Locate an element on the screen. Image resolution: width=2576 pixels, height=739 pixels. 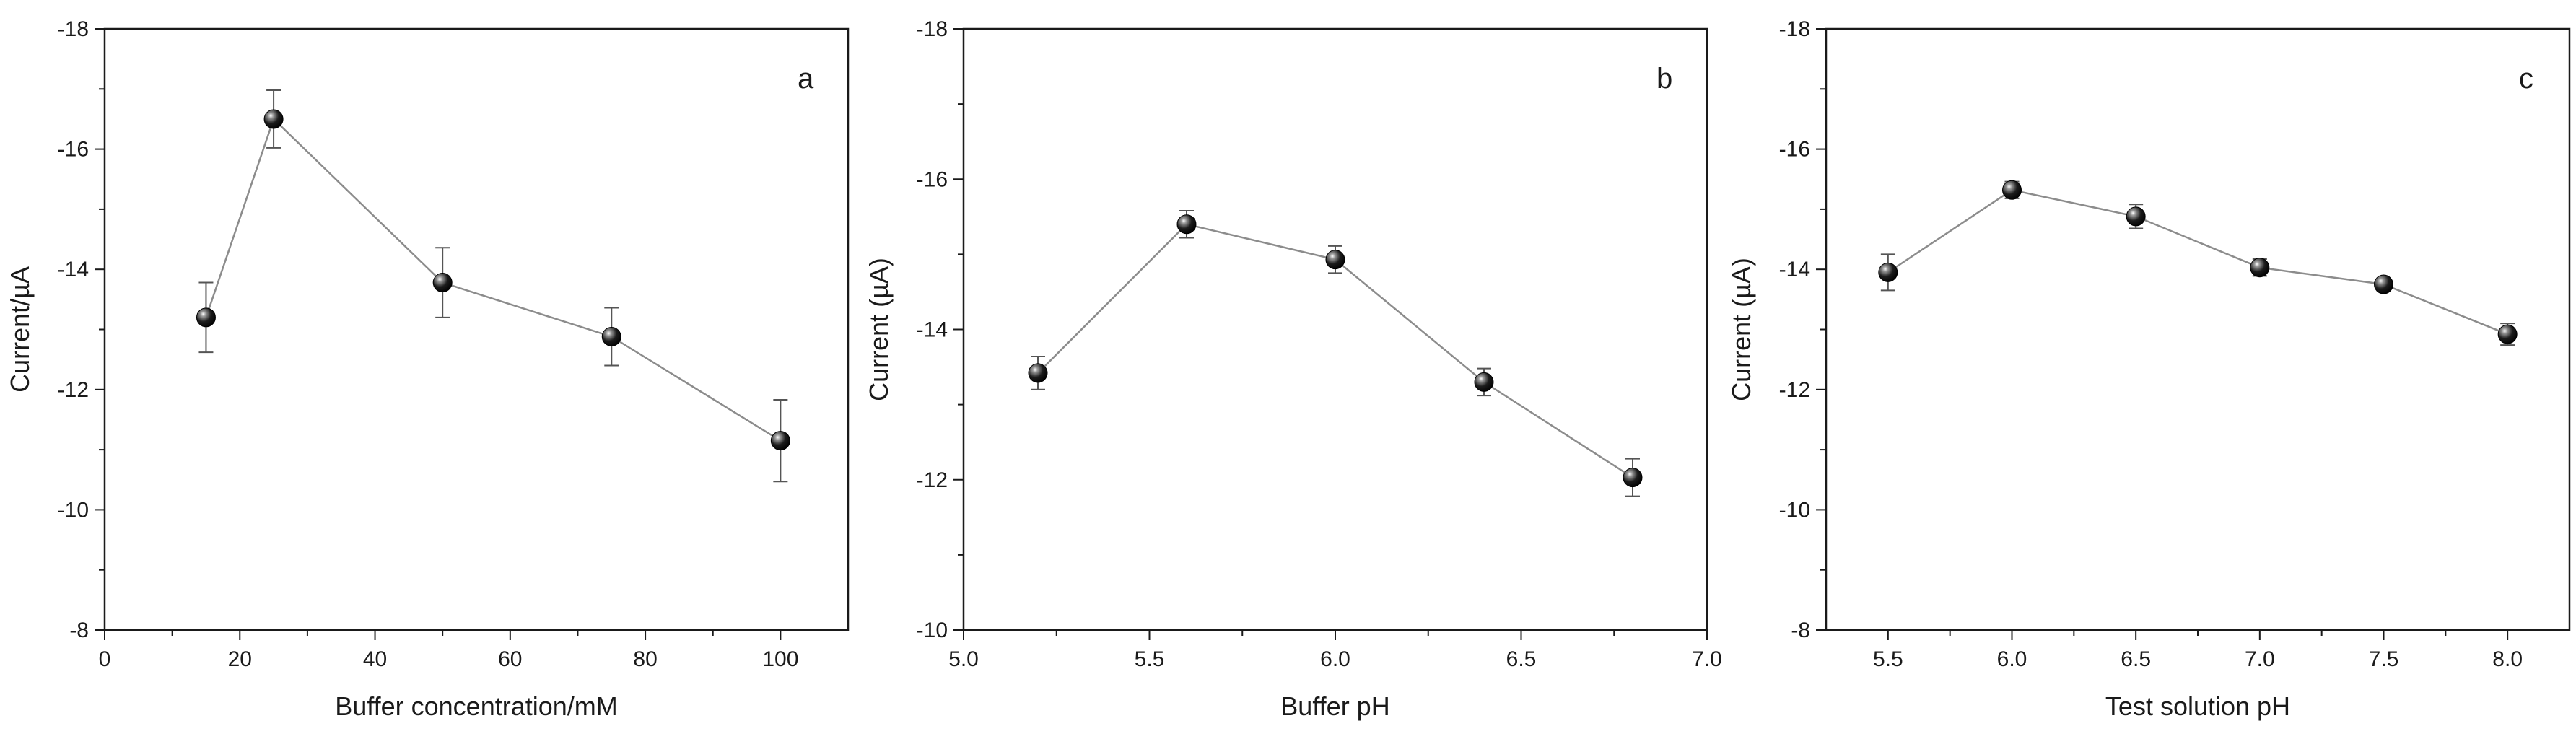
x-axis-label: Buffer pH is located at coordinates (1334, 706).